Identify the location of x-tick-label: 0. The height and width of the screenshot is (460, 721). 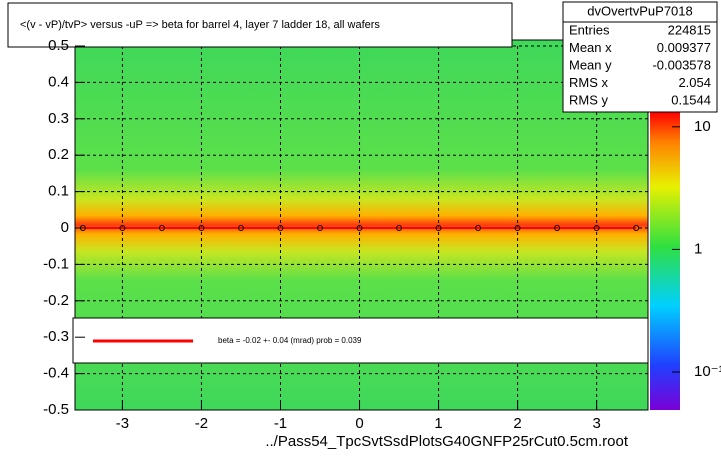
(359, 423).